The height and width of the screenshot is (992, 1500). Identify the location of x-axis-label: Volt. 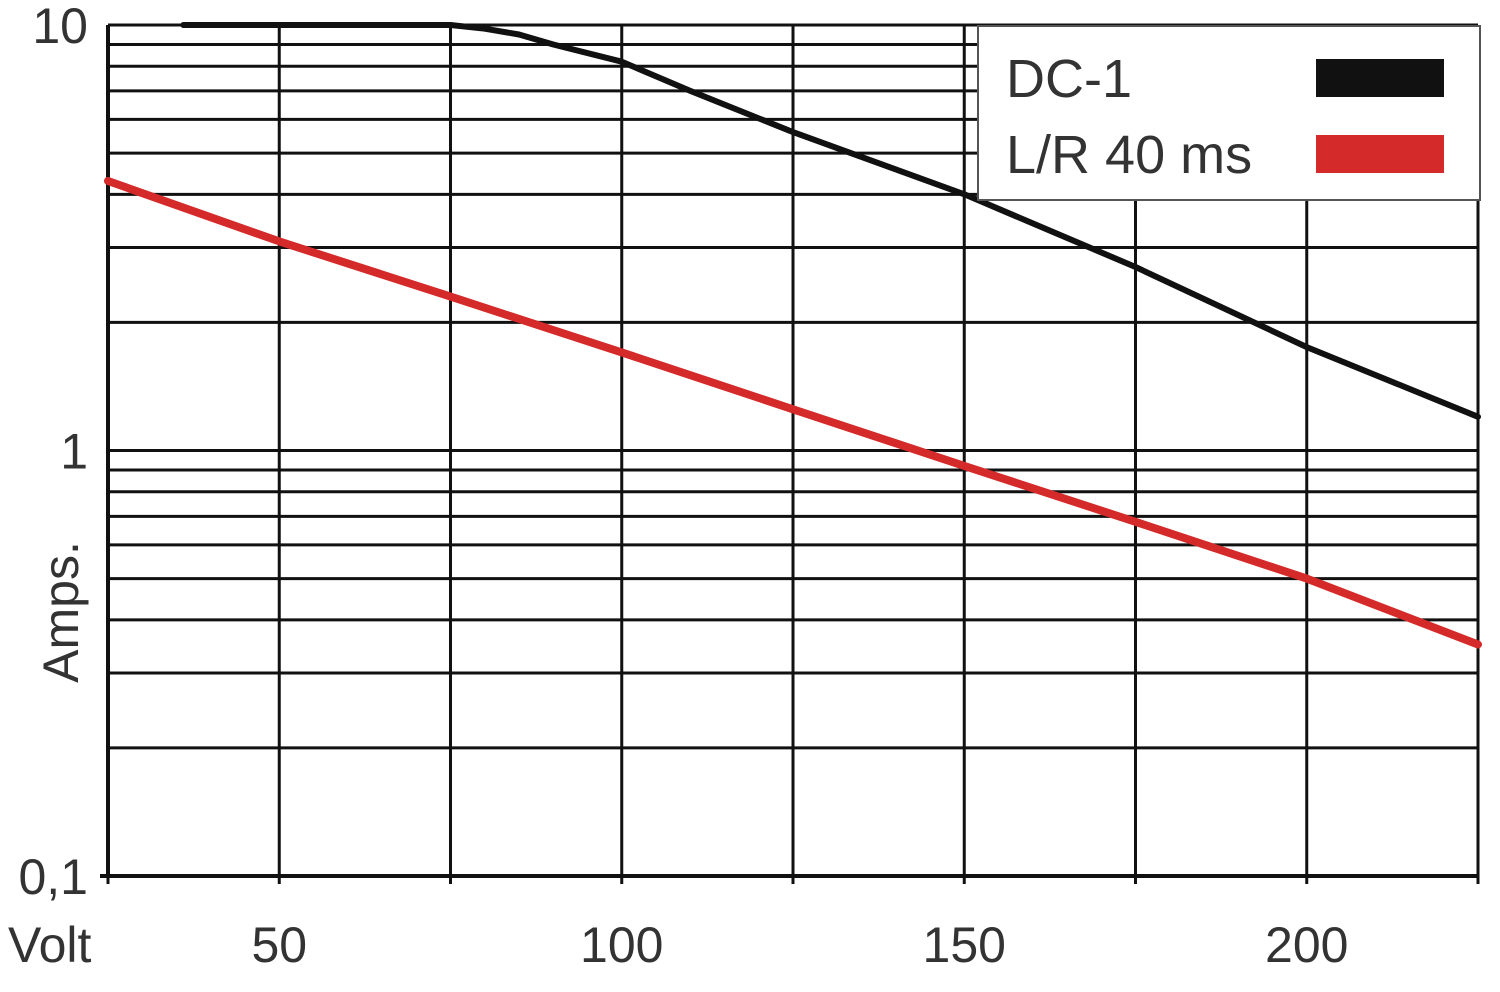
(50, 945).